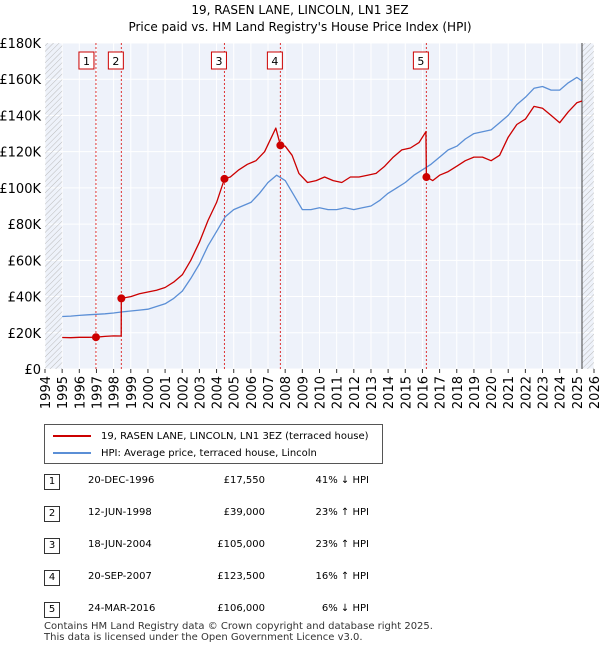 The image size is (600, 650). What do you see at coordinates (20, 44) in the screenshot?
I see `y-tick-label: £180K` at bounding box center [20, 44].